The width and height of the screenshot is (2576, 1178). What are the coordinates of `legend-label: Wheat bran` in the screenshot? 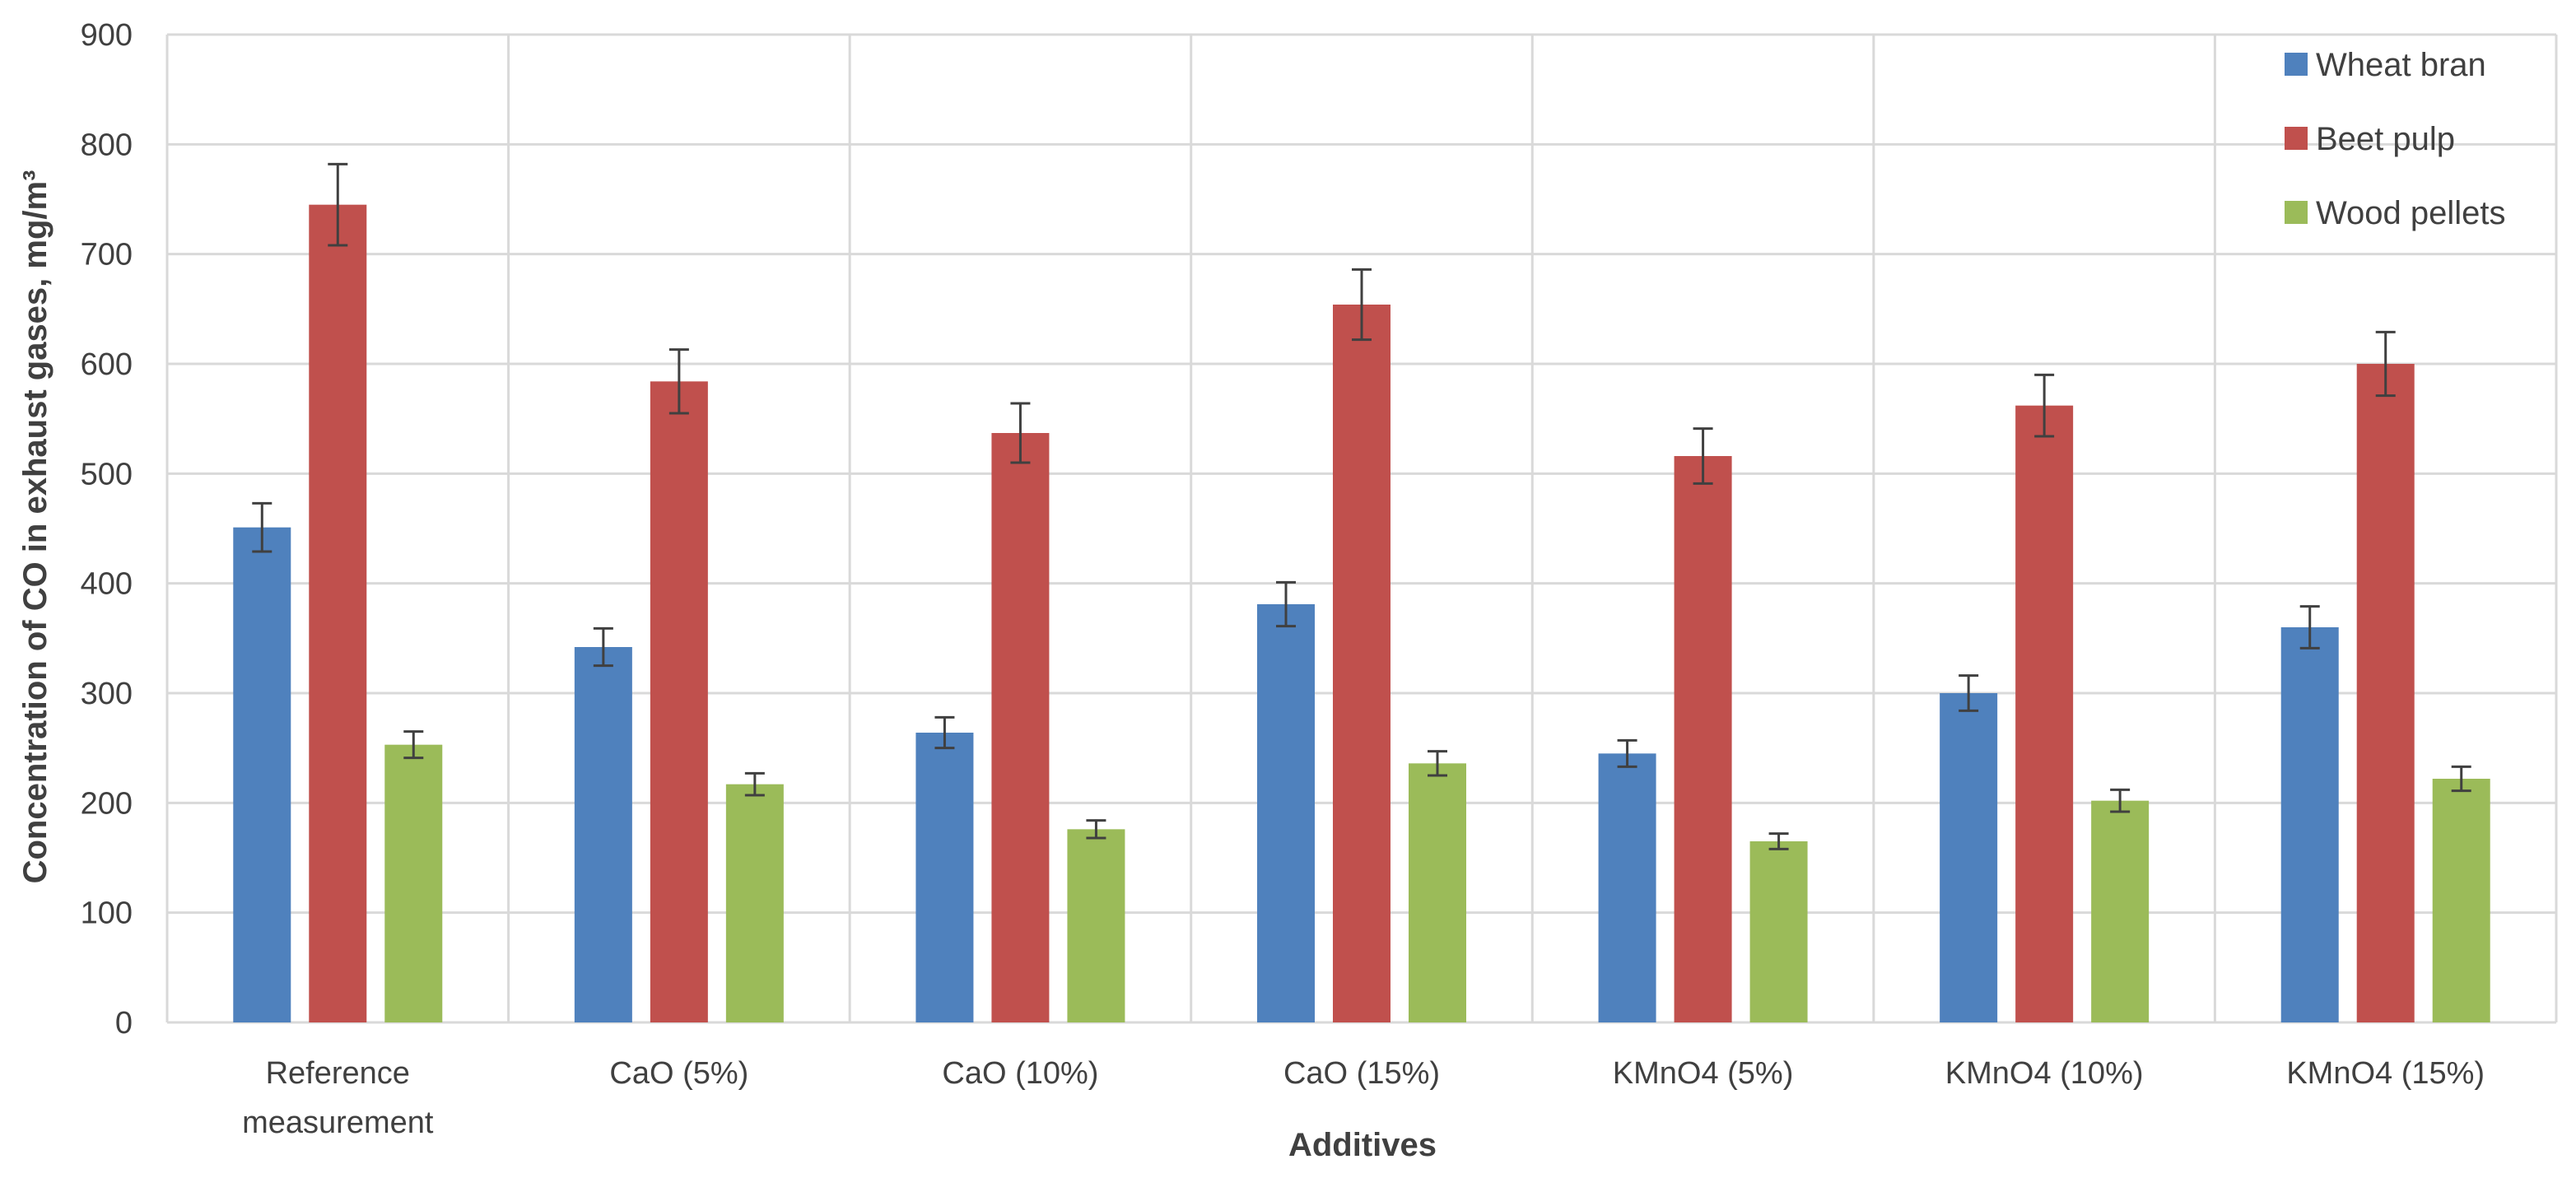 It's located at (2401, 65).